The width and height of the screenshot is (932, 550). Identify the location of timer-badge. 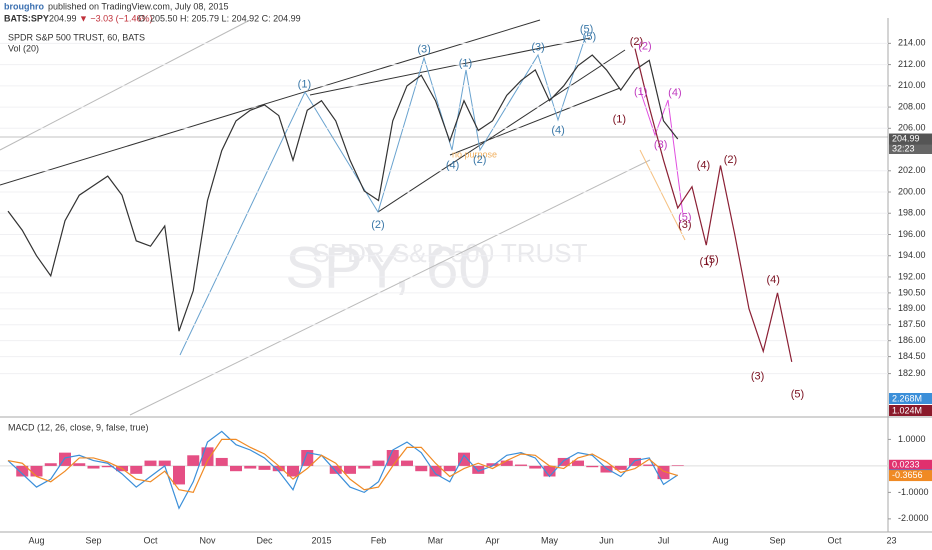
(910, 148).